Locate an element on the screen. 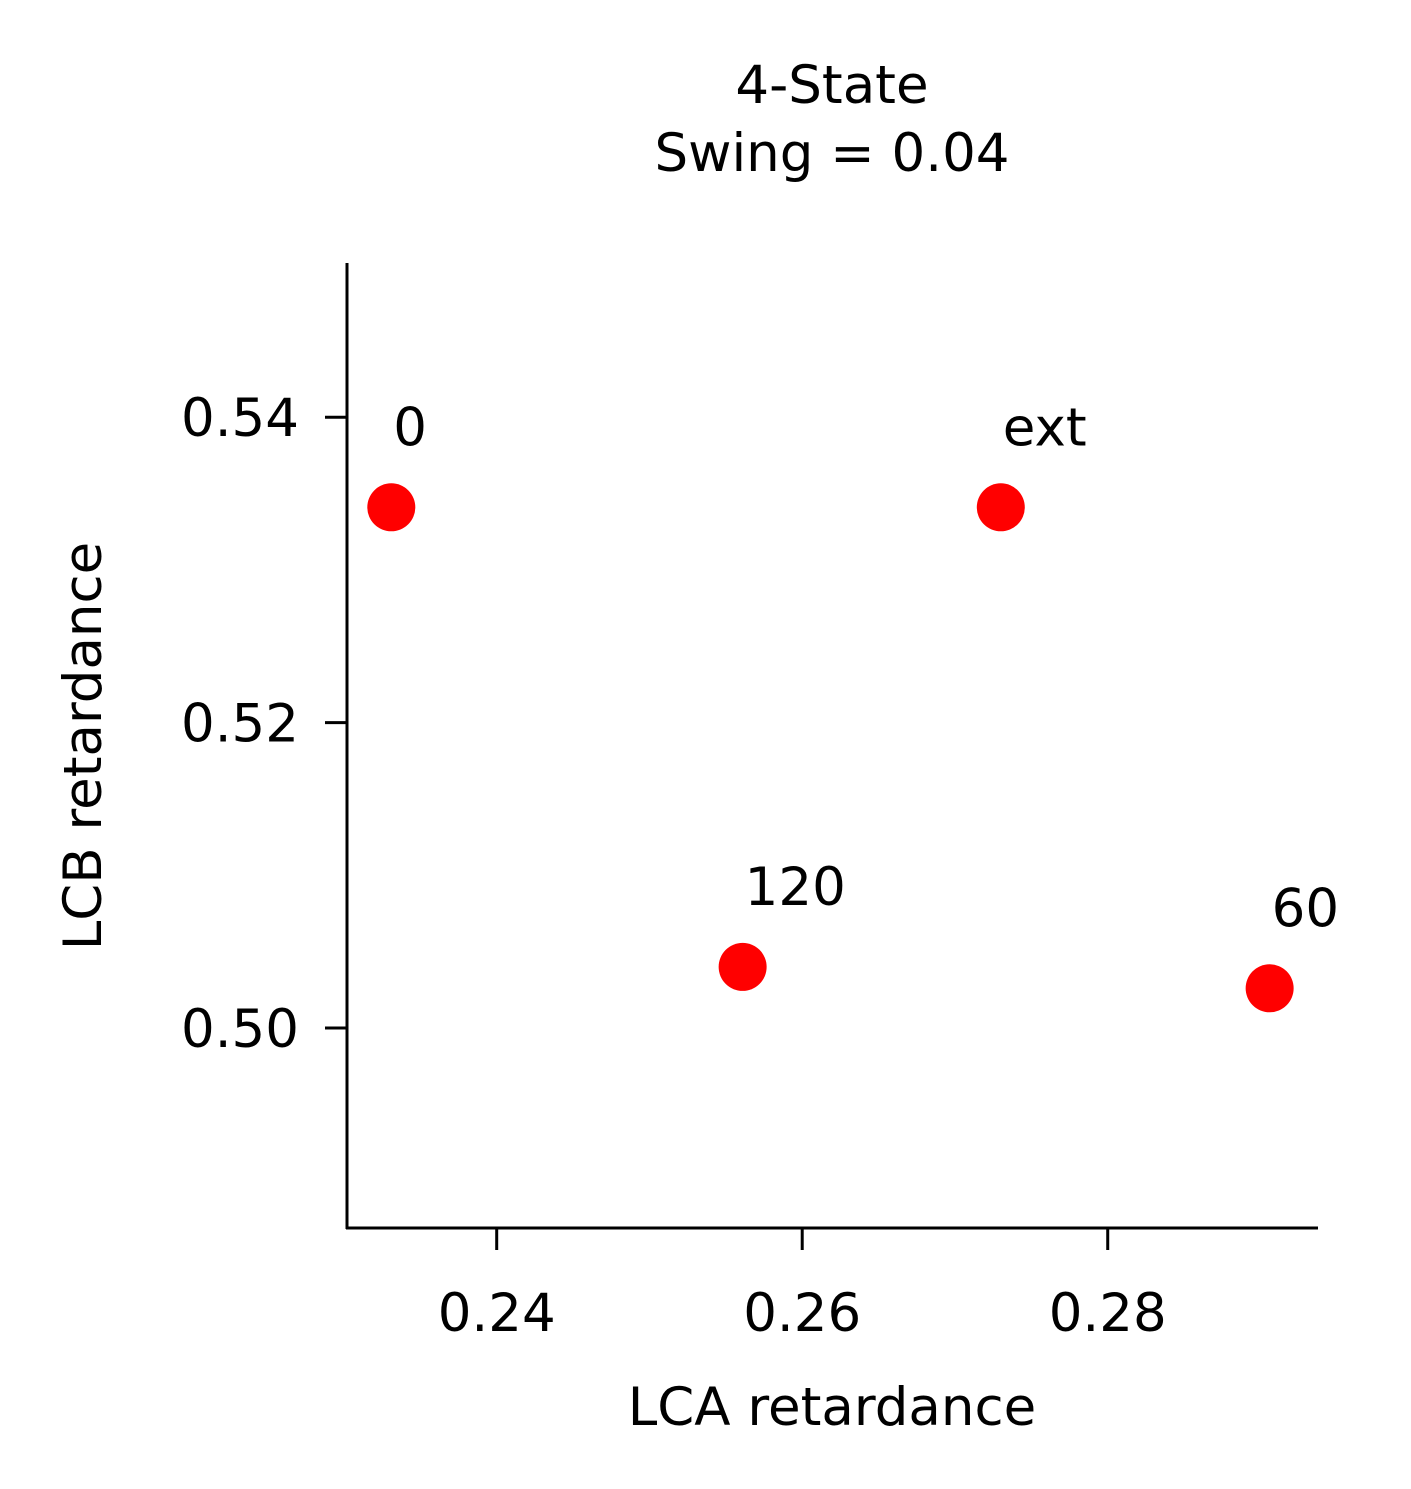 The width and height of the screenshot is (1411, 1489). x-ticks: 0.24 0.26 0.28 is located at coordinates (802, 1286).